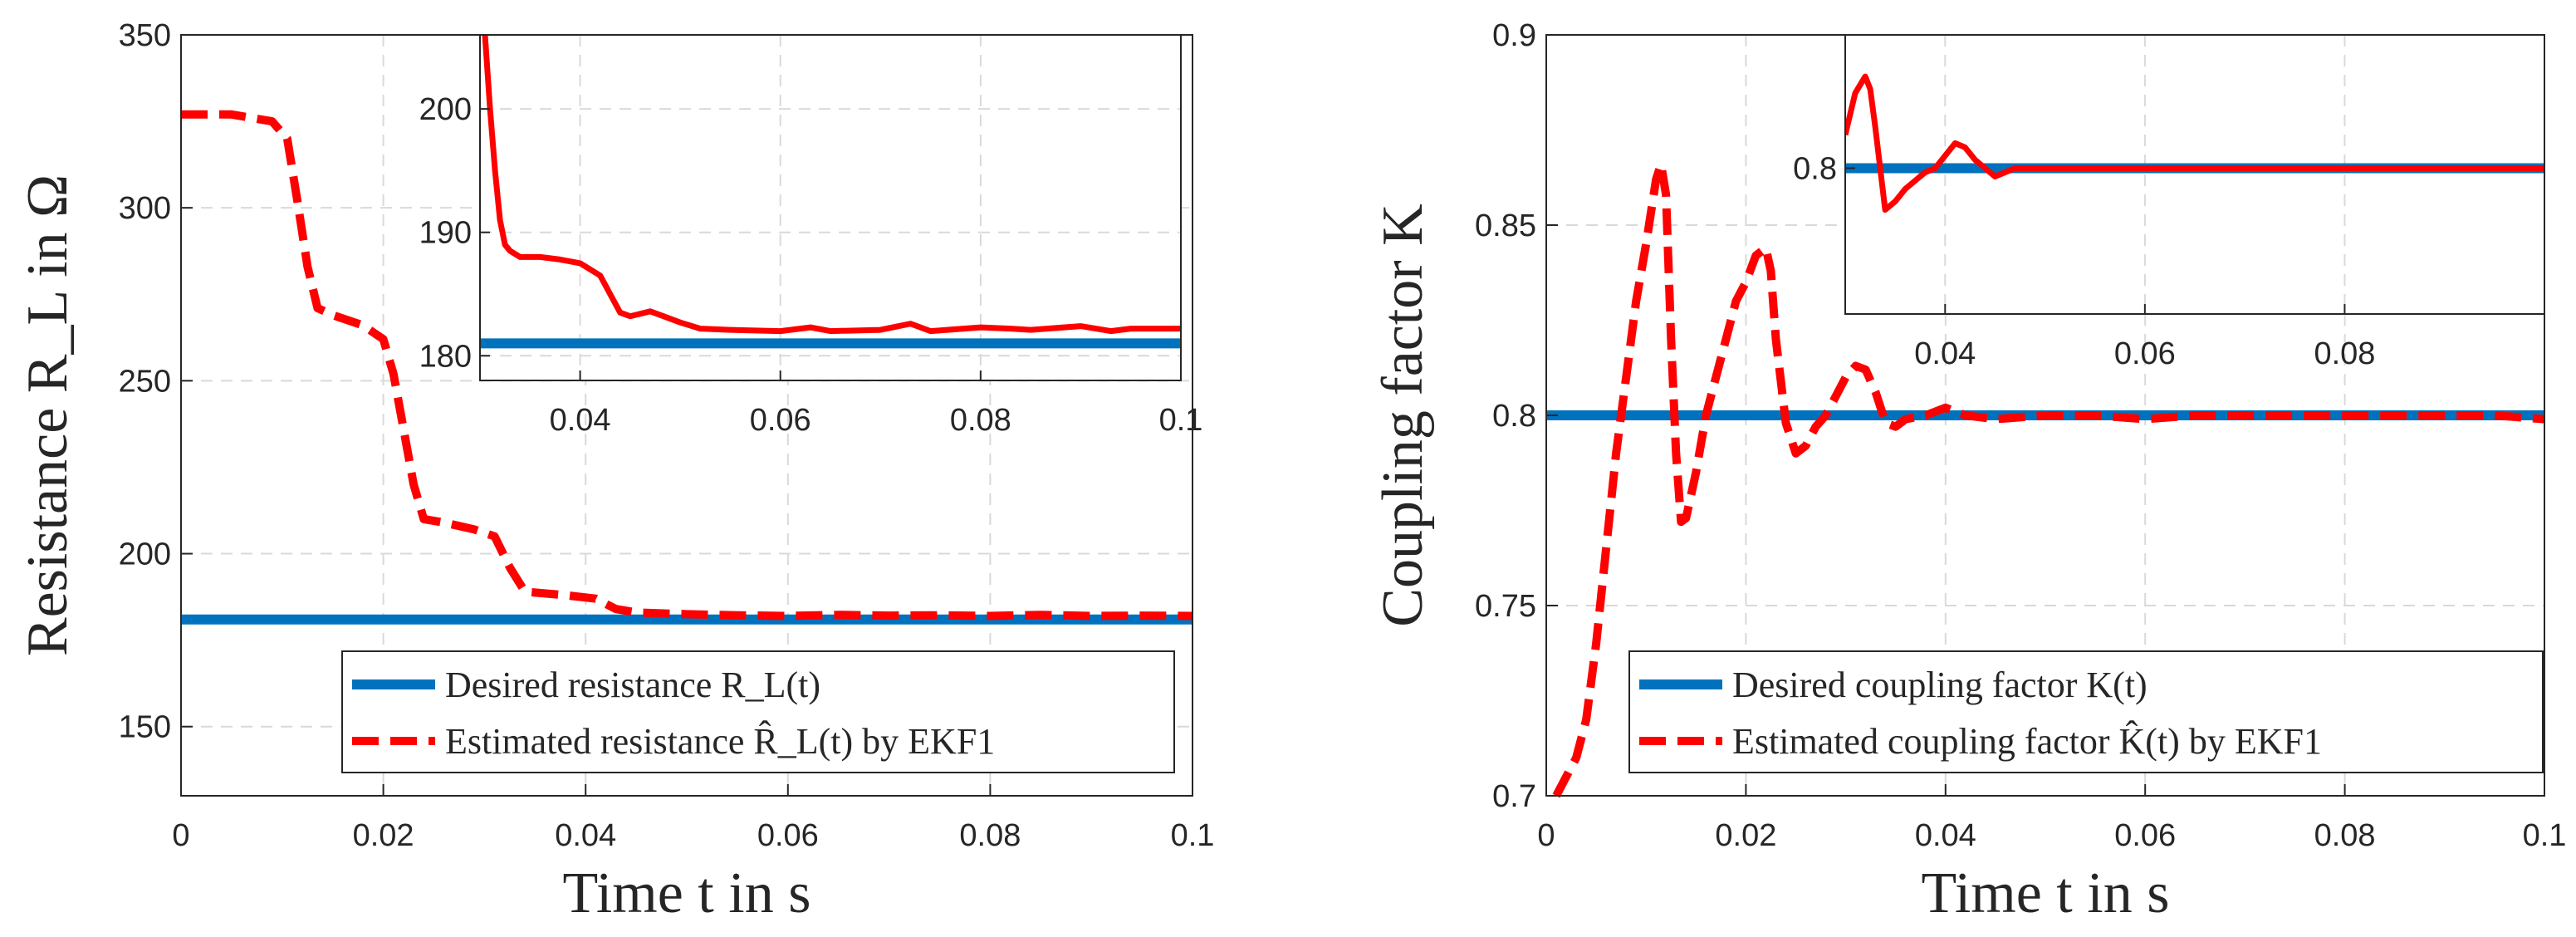  What do you see at coordinates (145, 35) in the screenshot?
I see `y-tick-label: 350` at bounding box center [145, 35].